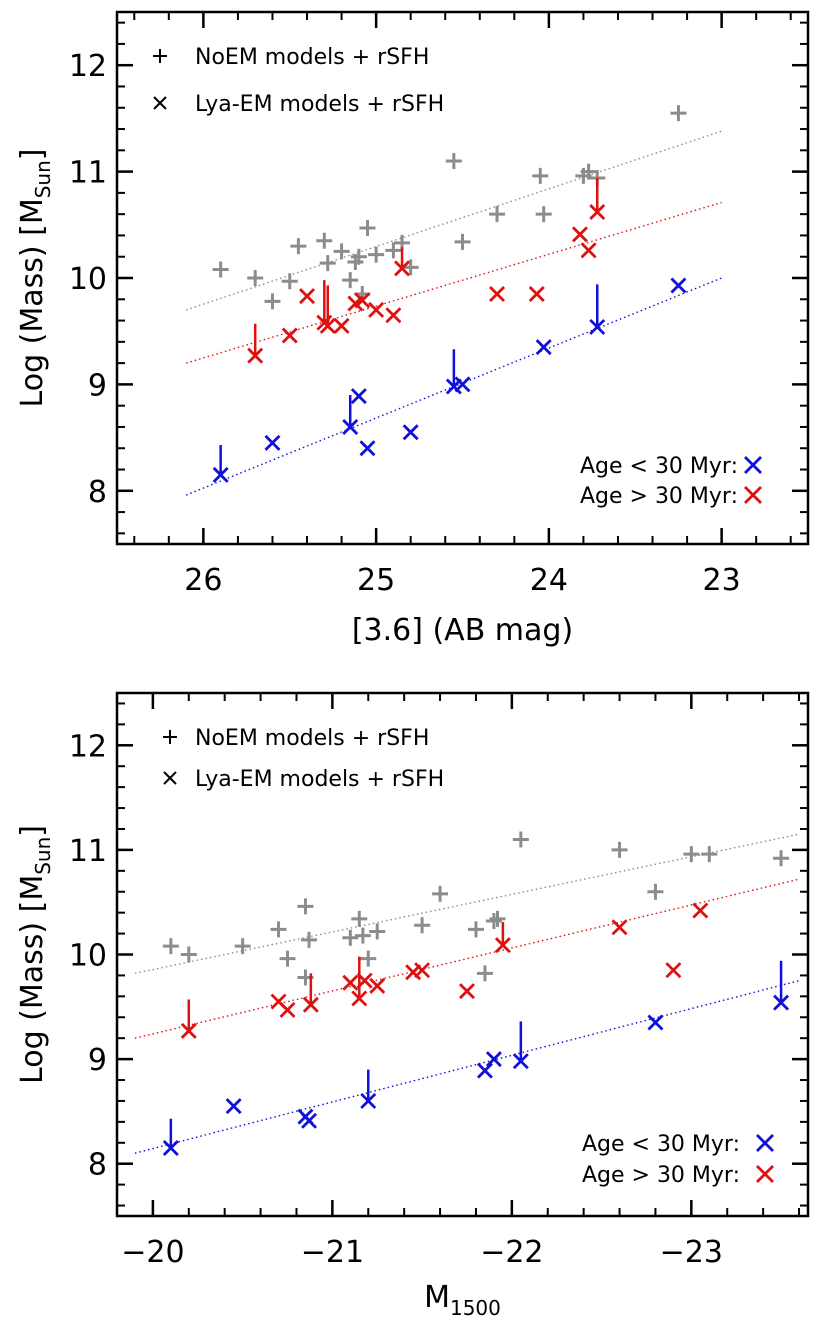 This screenshot has width=830, height=1329. Describe the element at coordinates (661, 1175) in the screenshot. I see `p1-age-legend-label: Age > 30 Myr:` at that location.